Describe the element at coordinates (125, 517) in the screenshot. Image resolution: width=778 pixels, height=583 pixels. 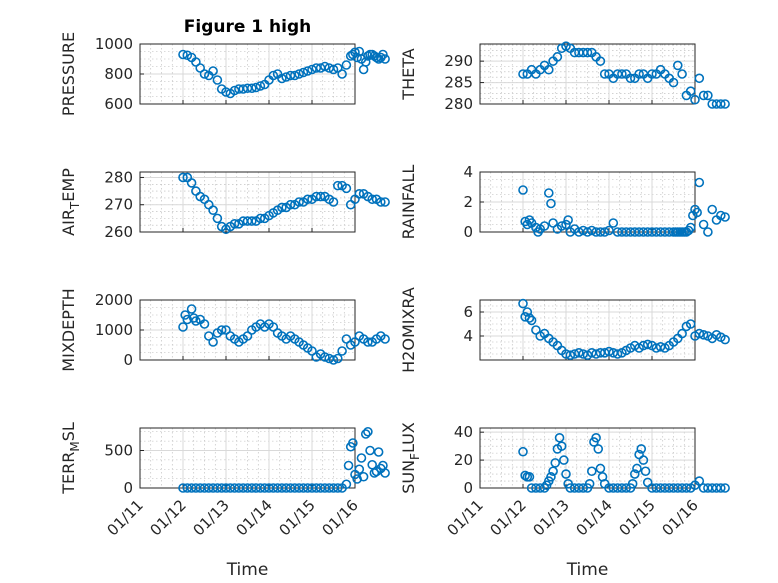
I see `x-tick-label: 01/11` at that location.